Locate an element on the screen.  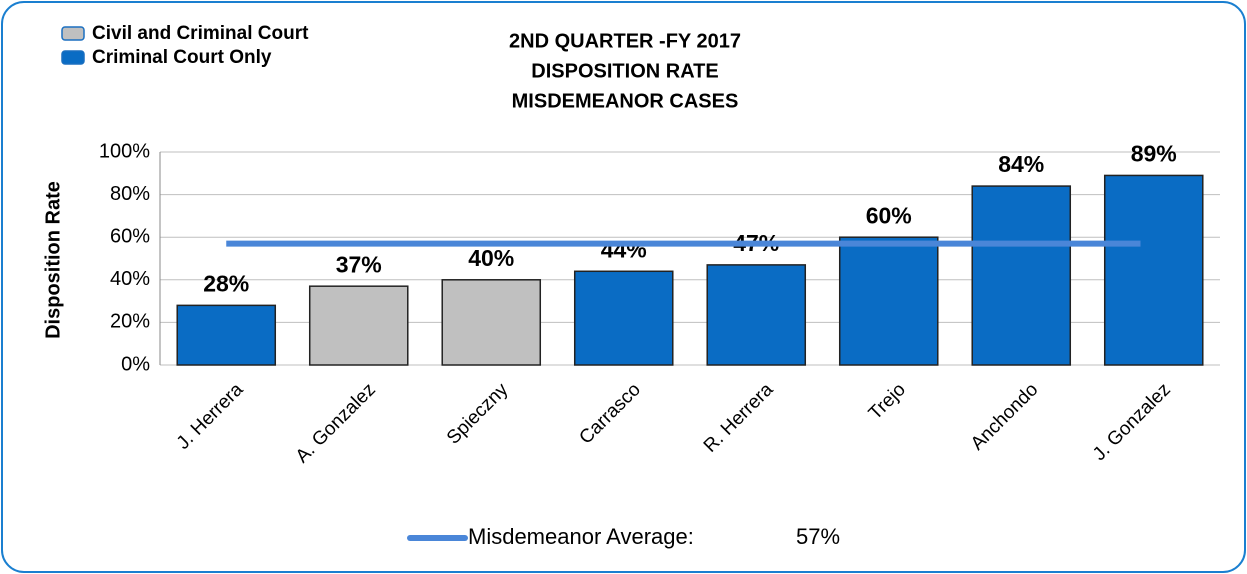
chart-title: DISPOSITION RATE is located at coordinates (624, 71).